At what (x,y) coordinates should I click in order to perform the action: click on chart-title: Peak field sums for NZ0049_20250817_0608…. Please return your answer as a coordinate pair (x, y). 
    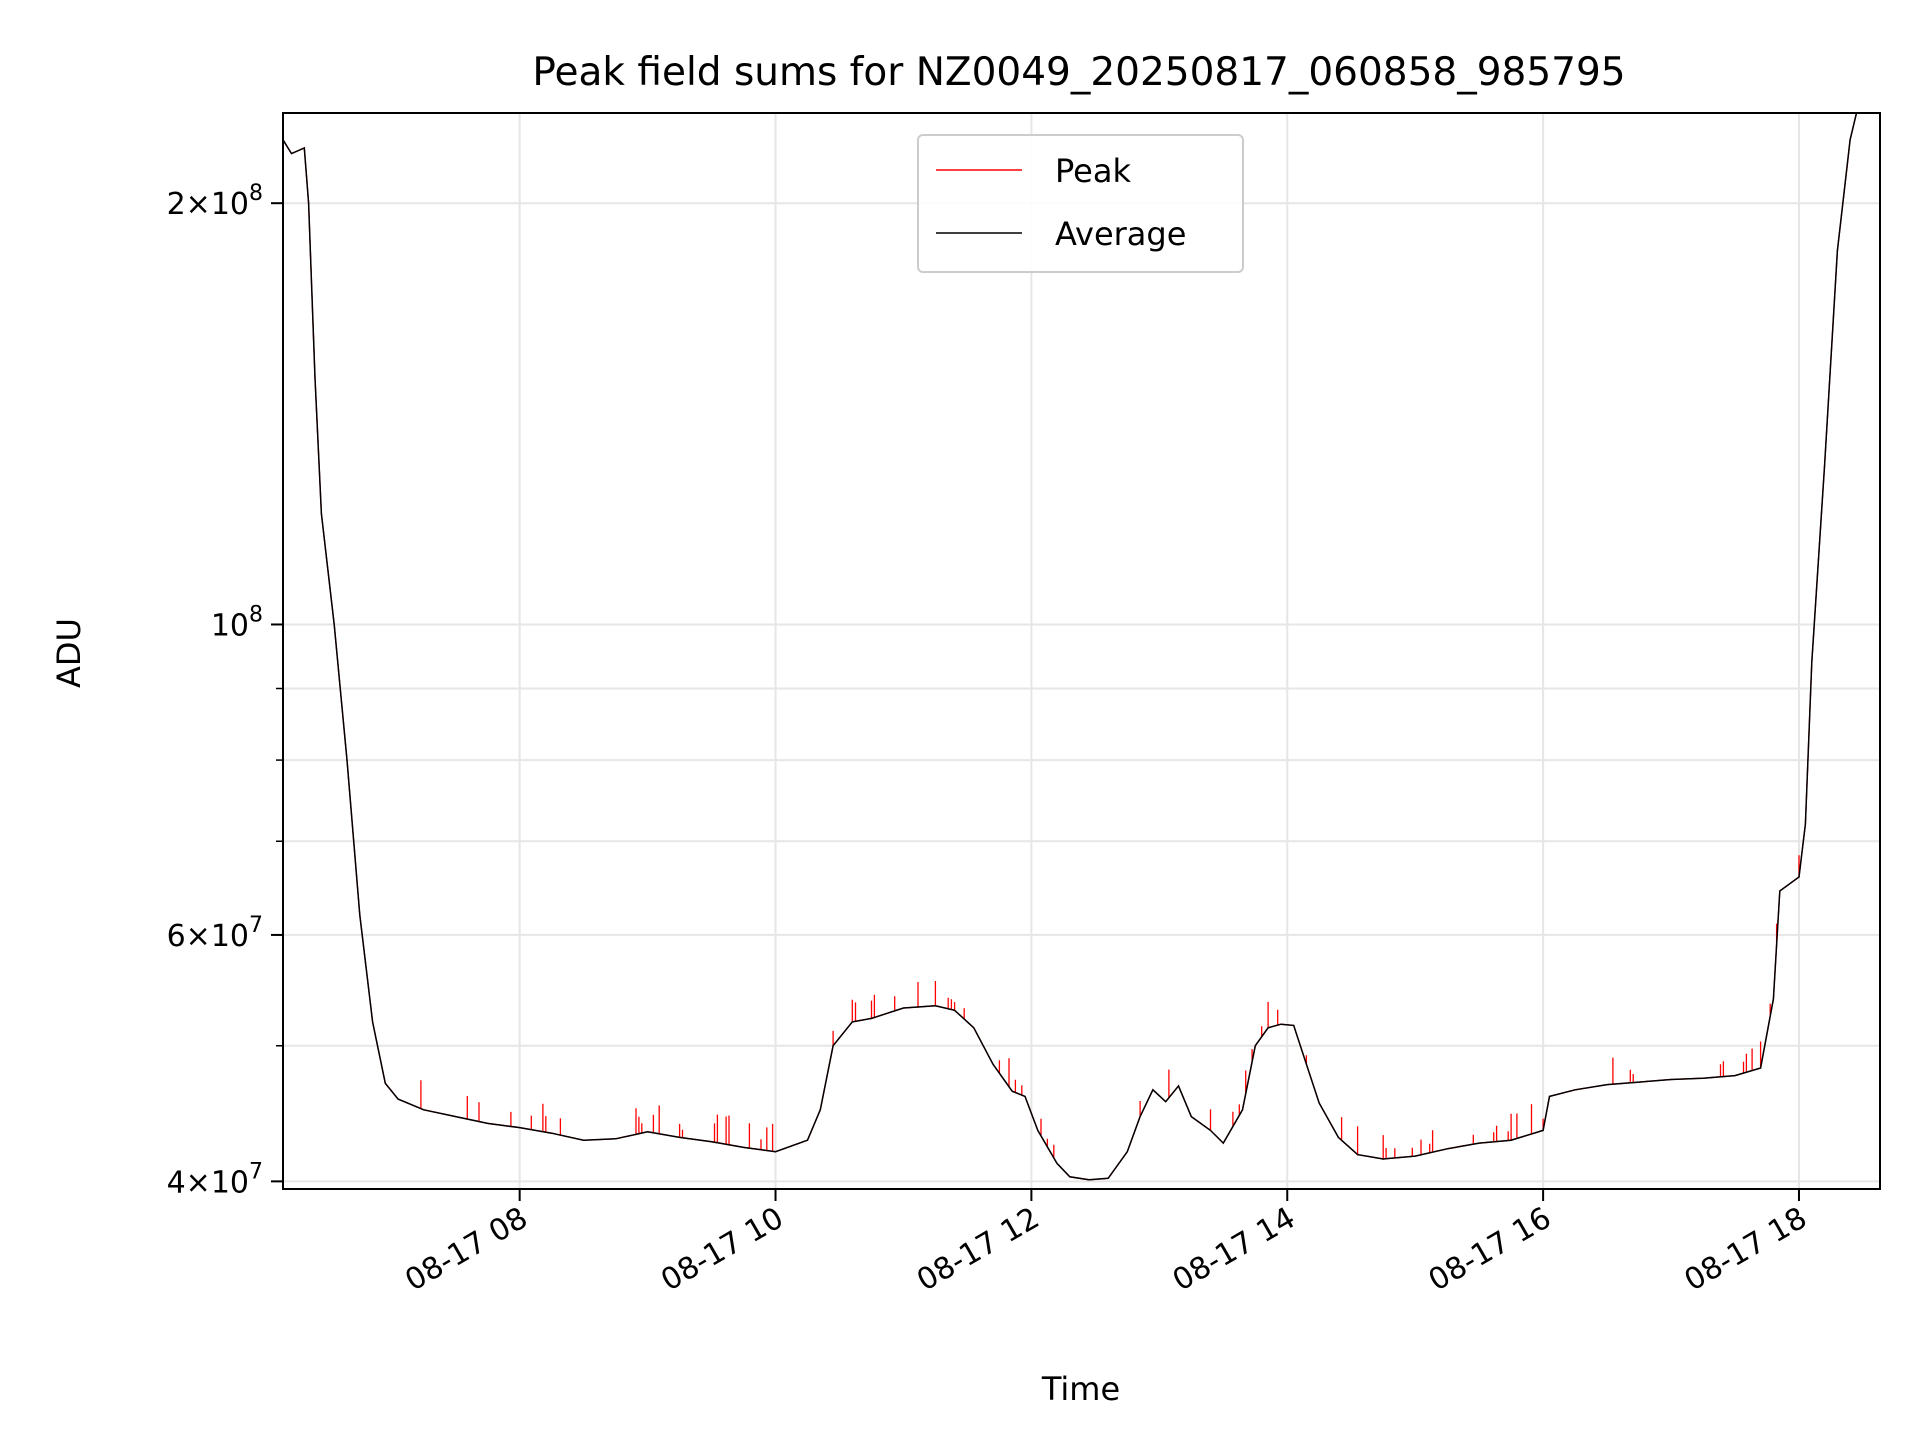
    Looking at the image, I should click on (1078, 72).